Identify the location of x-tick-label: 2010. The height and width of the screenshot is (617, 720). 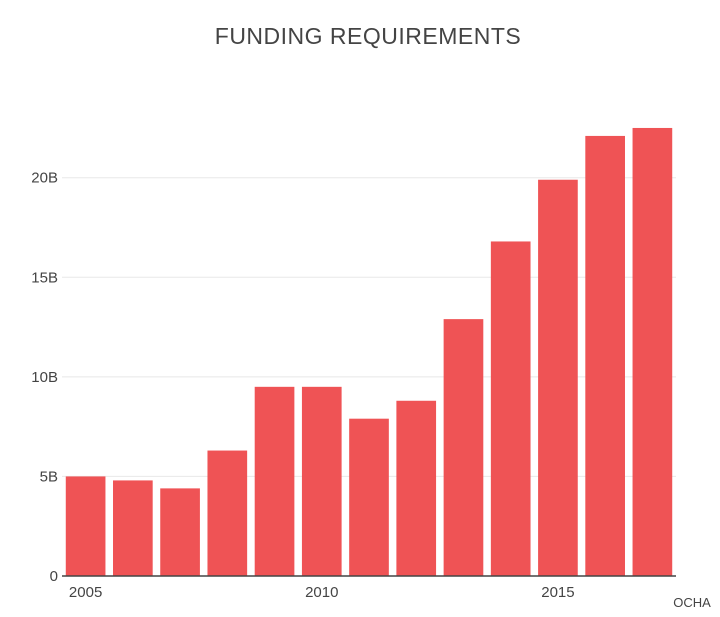
(321, 592).